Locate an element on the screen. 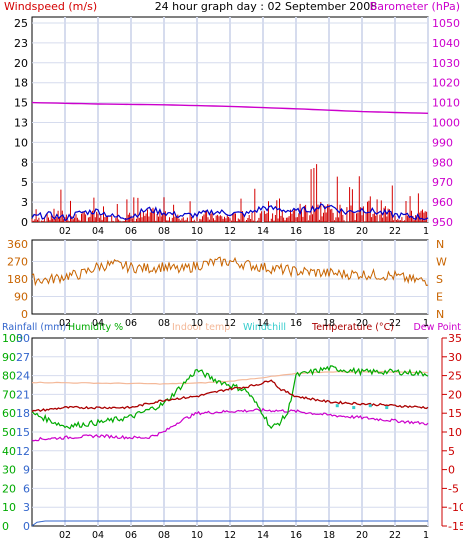  humidity-y-tick-label: 10 is located at coordinates (9, 507).